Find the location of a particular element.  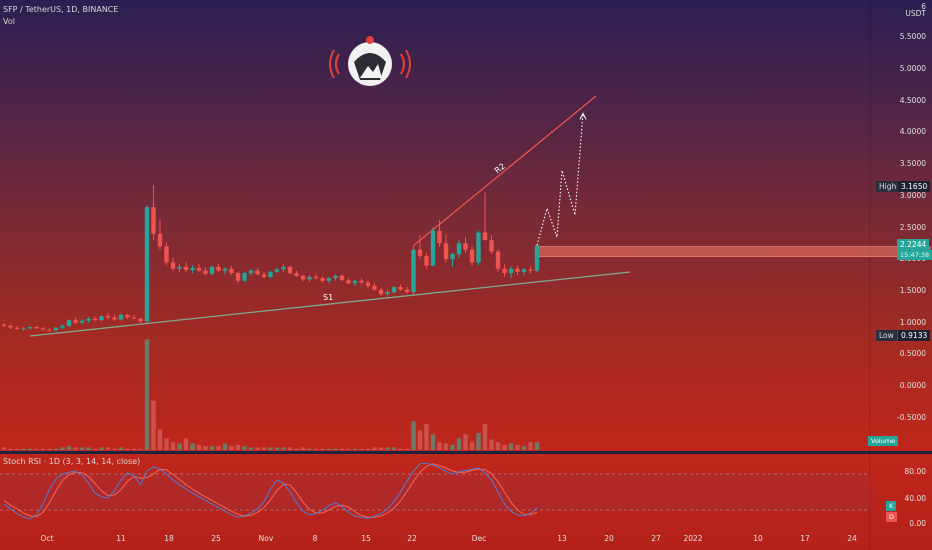

stoch-d-line is located at coordinates (270, 490).